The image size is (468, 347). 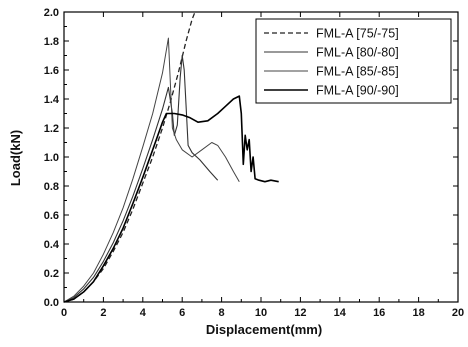 I want to click on y-tick-label: 0.8, so click(x=51, y=187).